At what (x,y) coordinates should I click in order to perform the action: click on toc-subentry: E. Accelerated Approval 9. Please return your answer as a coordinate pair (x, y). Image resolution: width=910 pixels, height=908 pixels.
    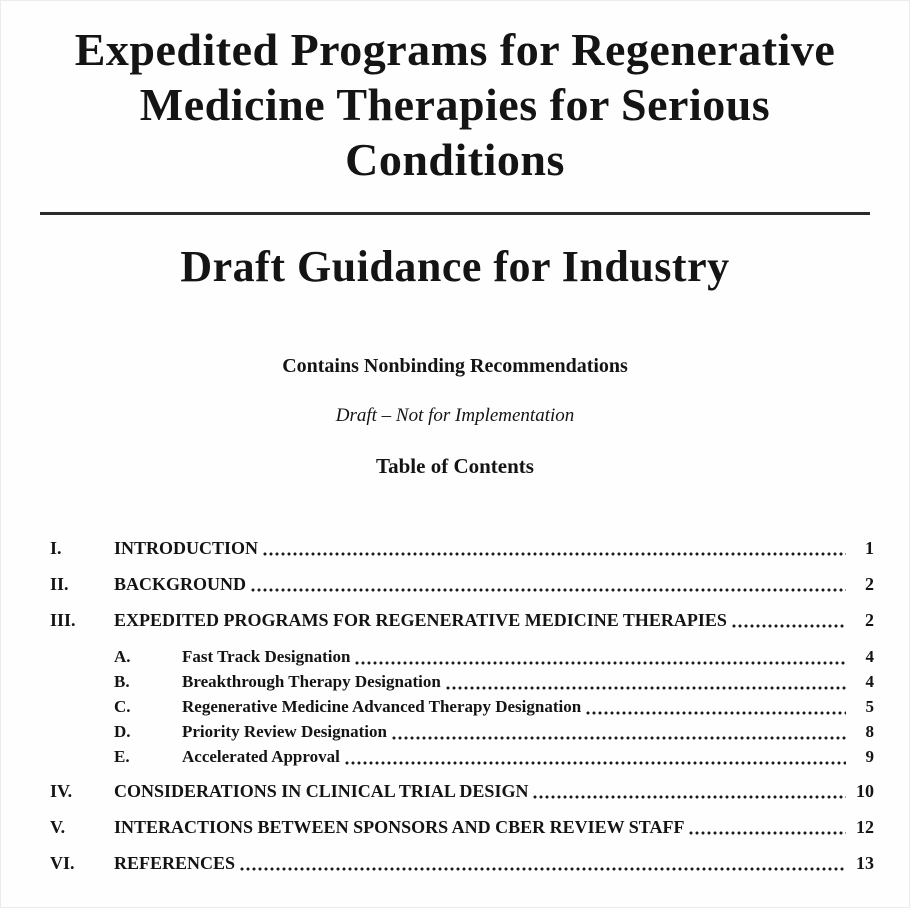
    Looking at the image, I should click on (494, 757).